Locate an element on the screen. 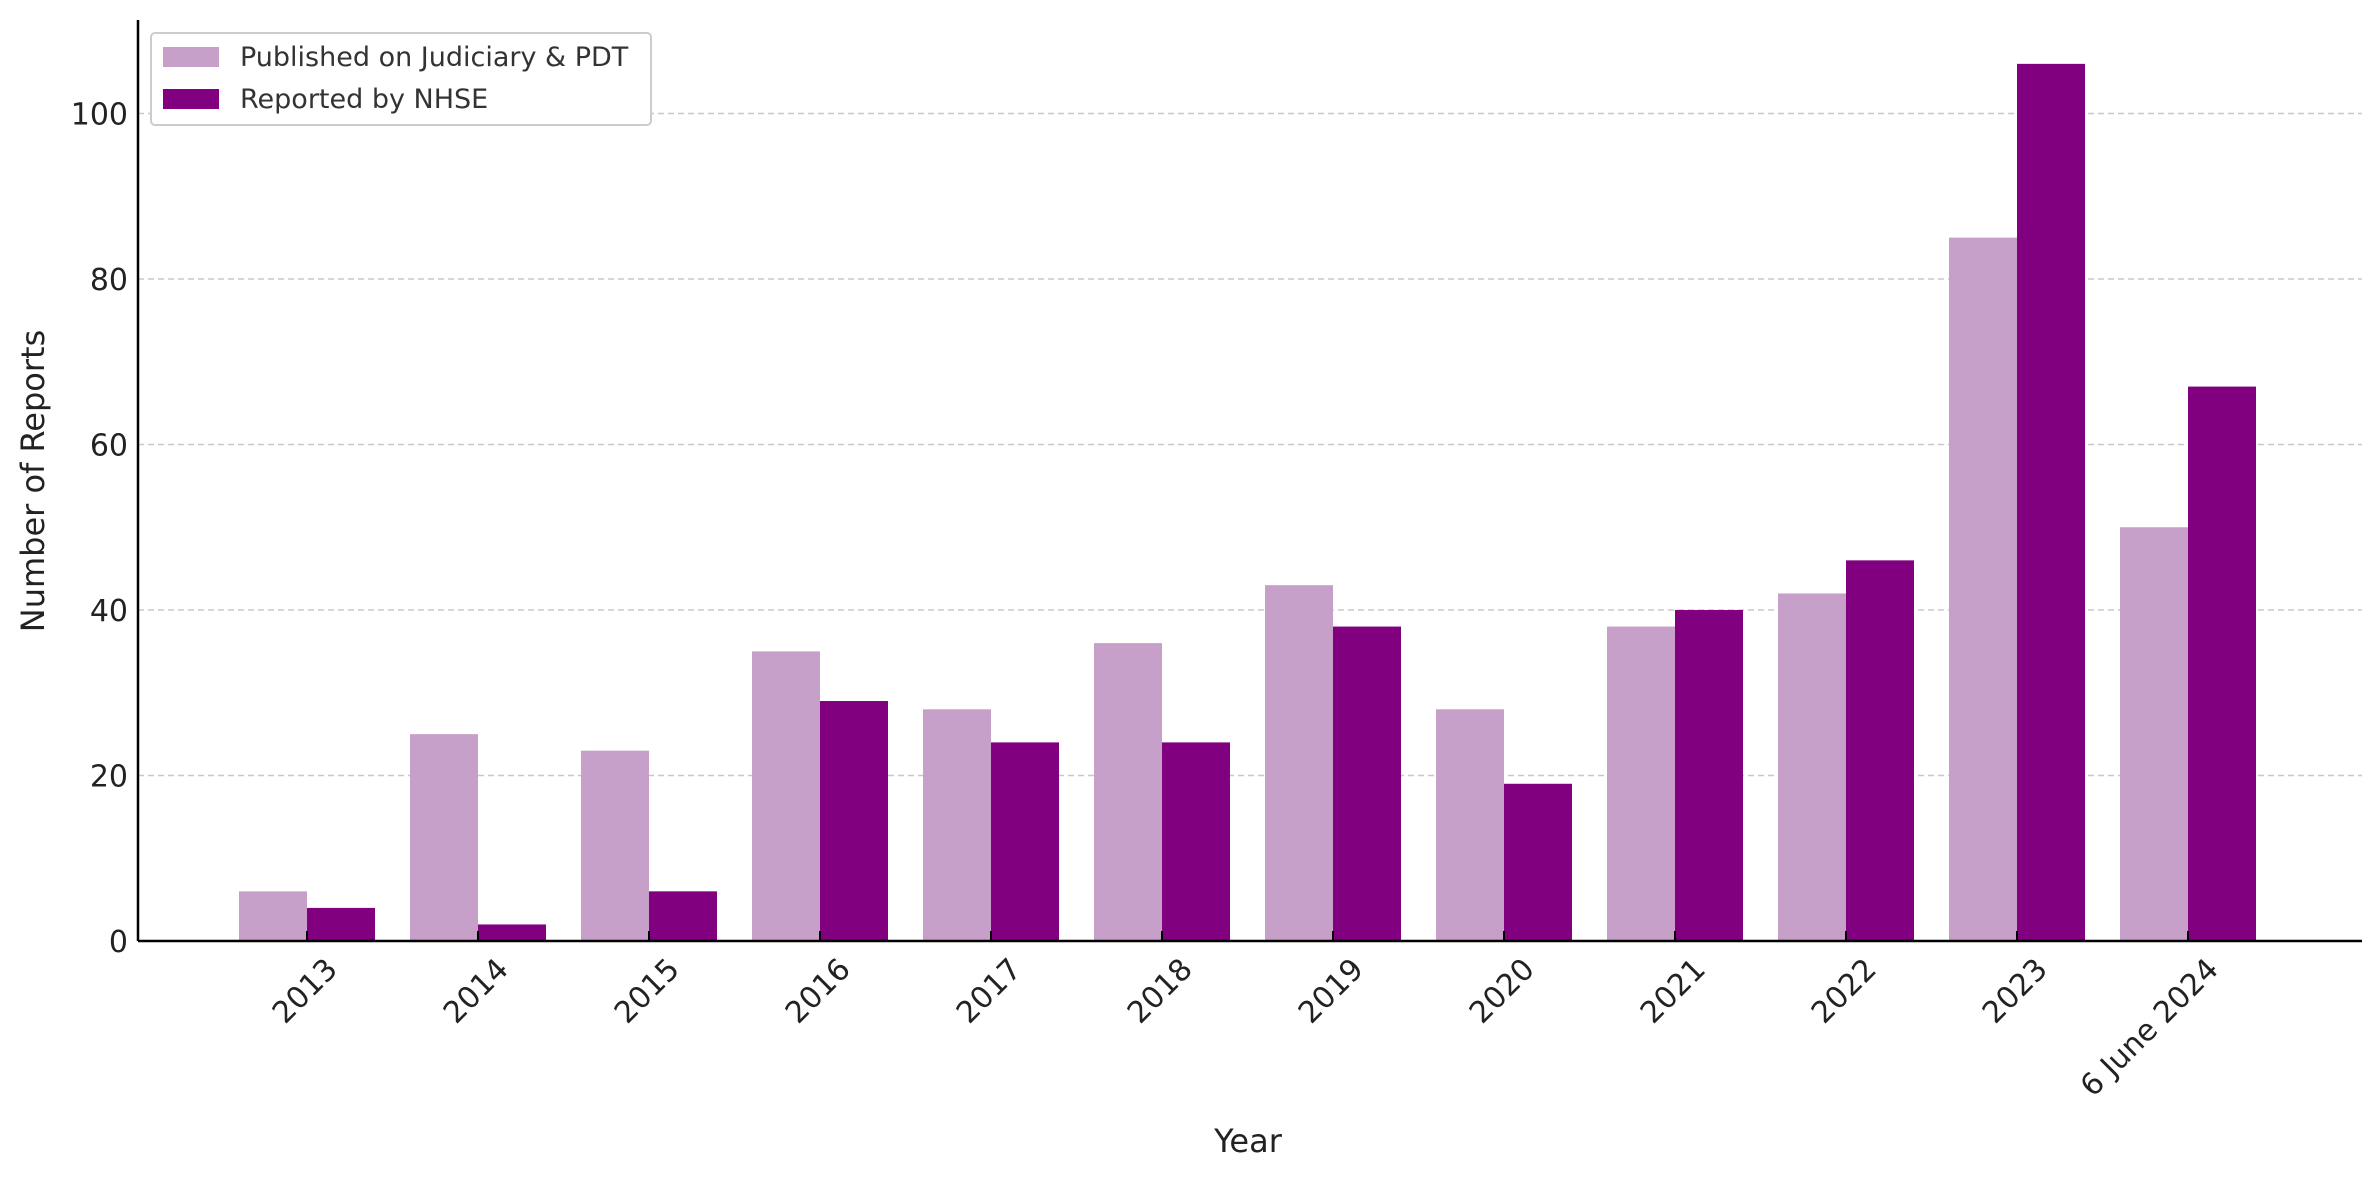 This screenshot has height=1180, width=2379. x-tick-label: 2018 is located at coordinates (1160, 991).